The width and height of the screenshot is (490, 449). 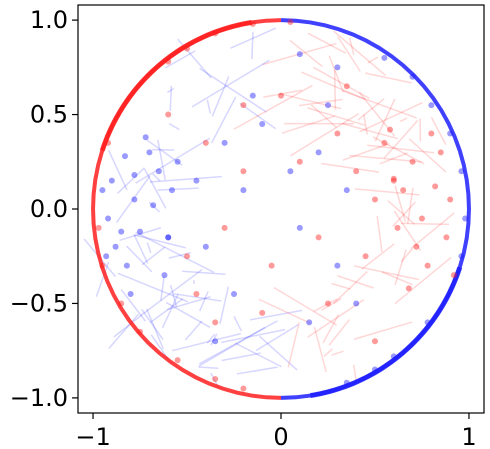 What do you see at coordinates (49, 20) in the screenshot?
I see `y-tick-label: 1.0` at bounding box center [49, 20].